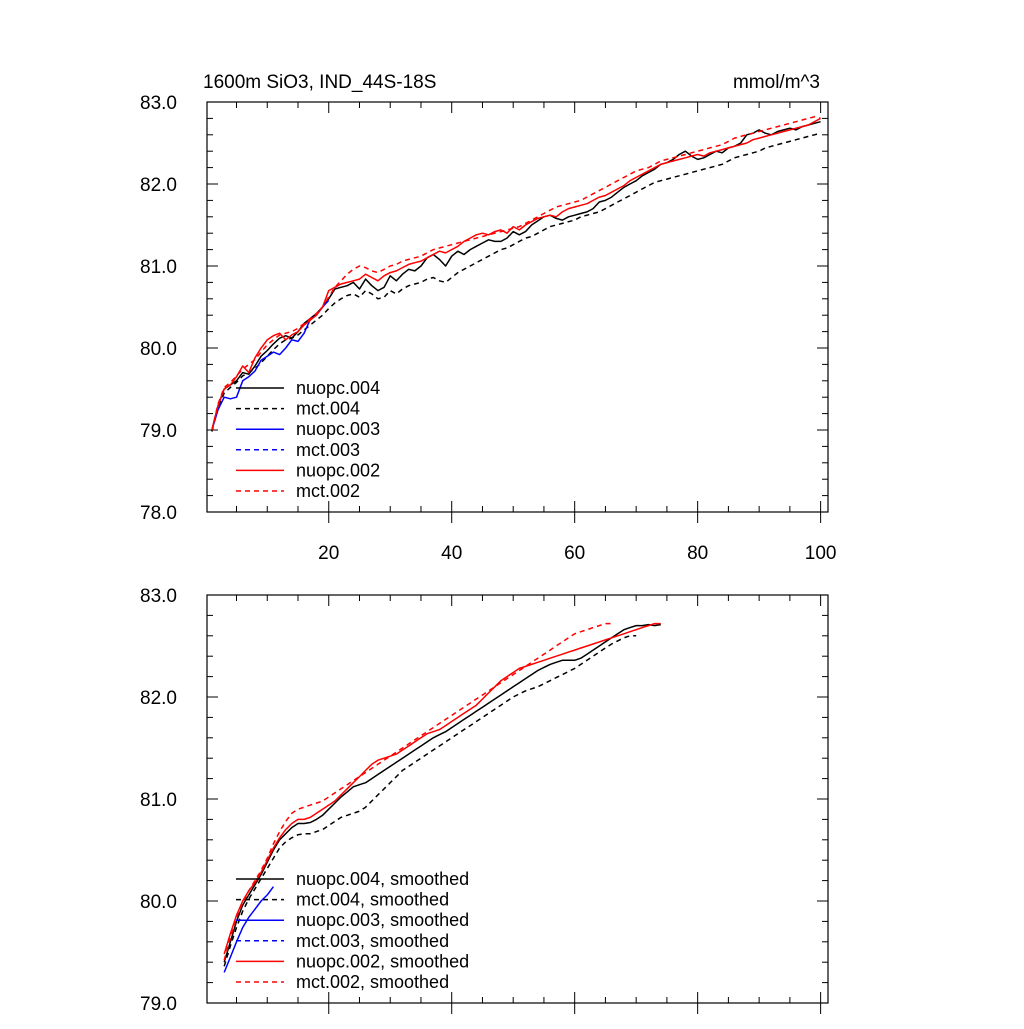 This screenshot has height=1029, width=1024. I want to click on legend-label: nuopc.004, so click(338, 388).